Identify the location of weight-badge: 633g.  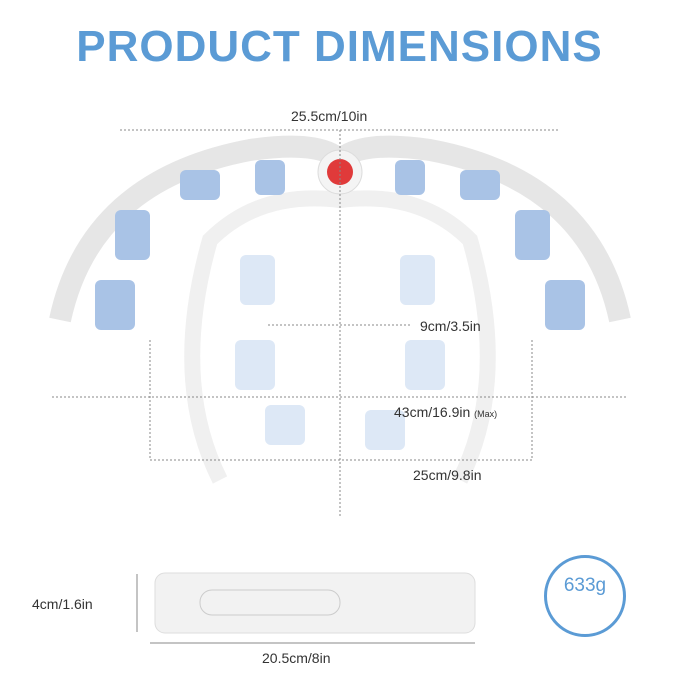
(585, 596).